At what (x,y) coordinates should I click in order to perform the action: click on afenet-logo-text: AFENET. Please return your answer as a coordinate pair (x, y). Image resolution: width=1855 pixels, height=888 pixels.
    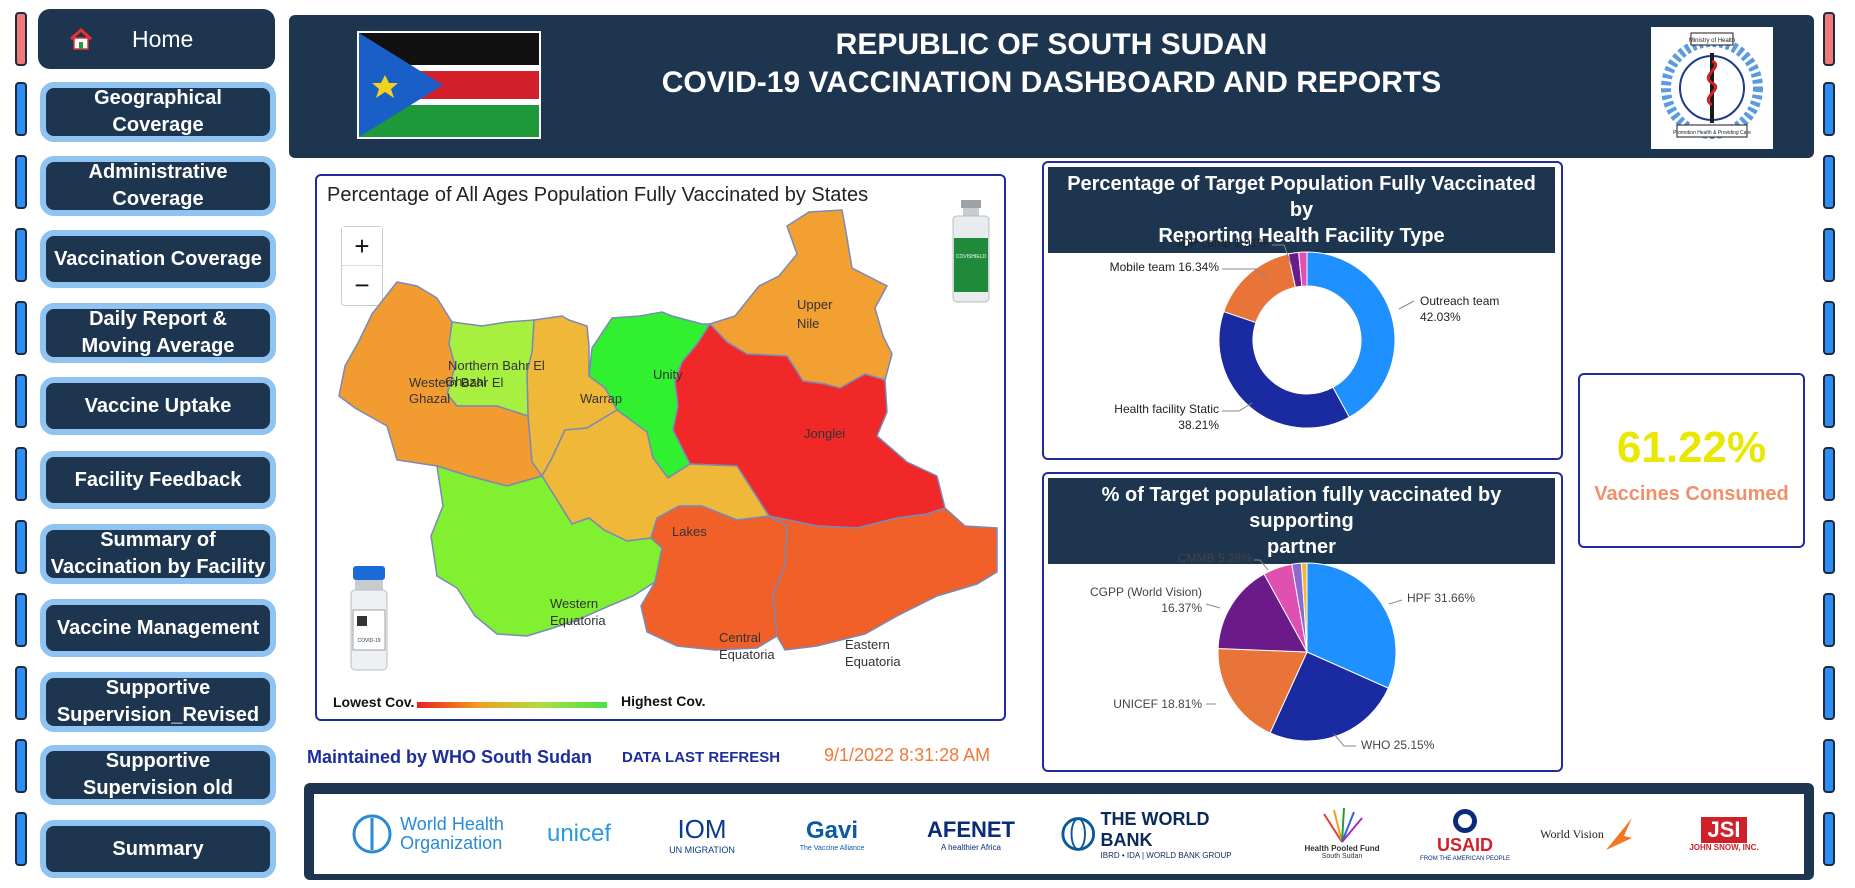
    Looking at the image, I should click on (971, 829).